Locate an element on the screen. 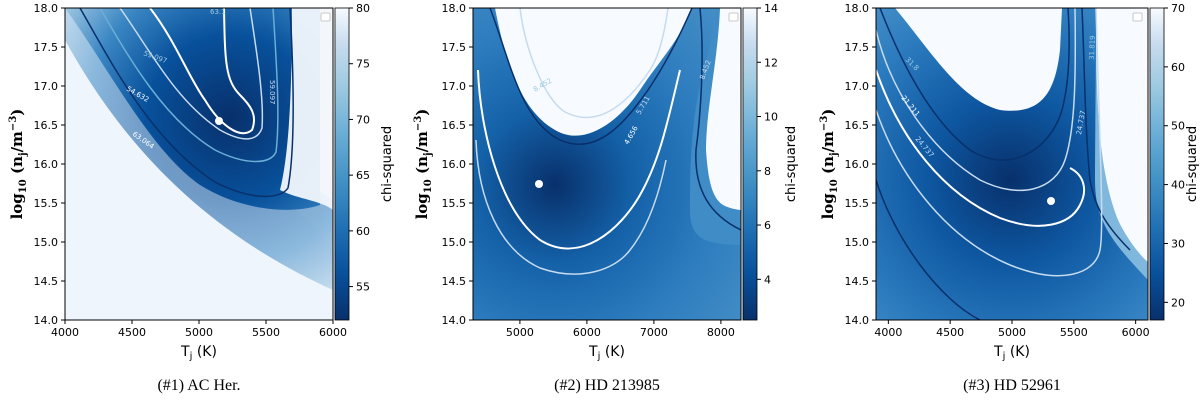 The height and width of the screenshot is (403, 1200). panel-2-best-fit-point is located at coordinates (539, 184).